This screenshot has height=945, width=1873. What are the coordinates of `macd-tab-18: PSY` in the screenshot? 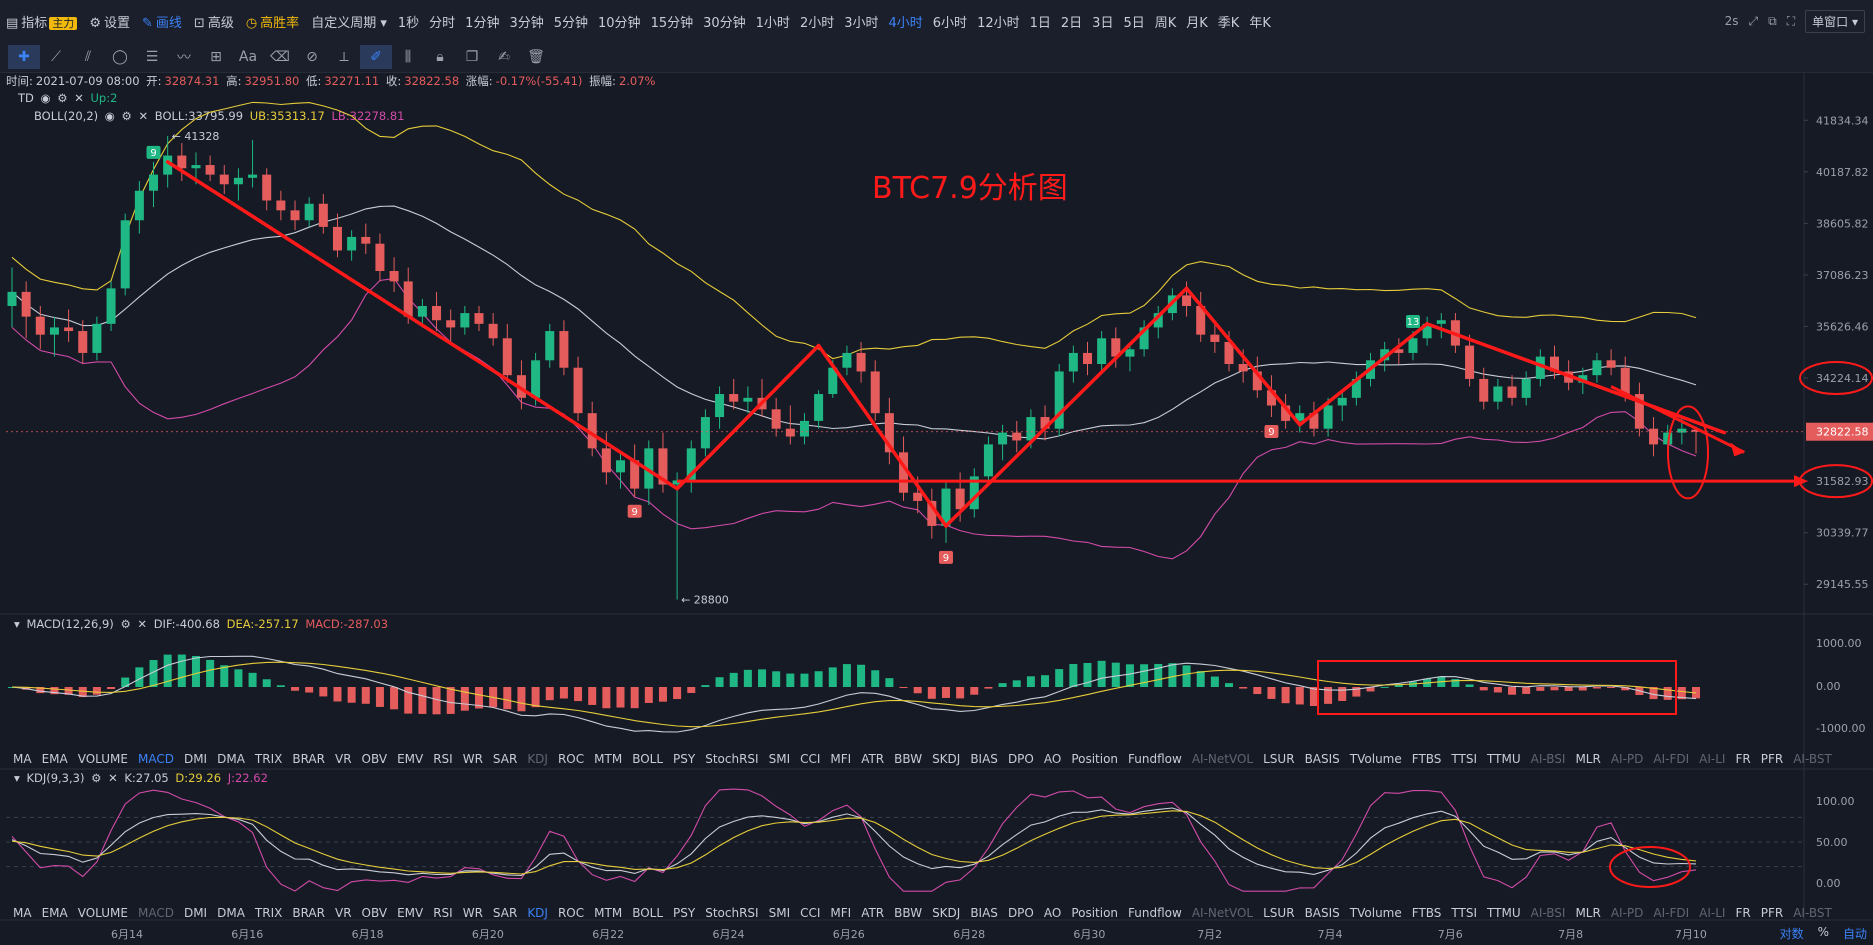 It's located at (684, 759).